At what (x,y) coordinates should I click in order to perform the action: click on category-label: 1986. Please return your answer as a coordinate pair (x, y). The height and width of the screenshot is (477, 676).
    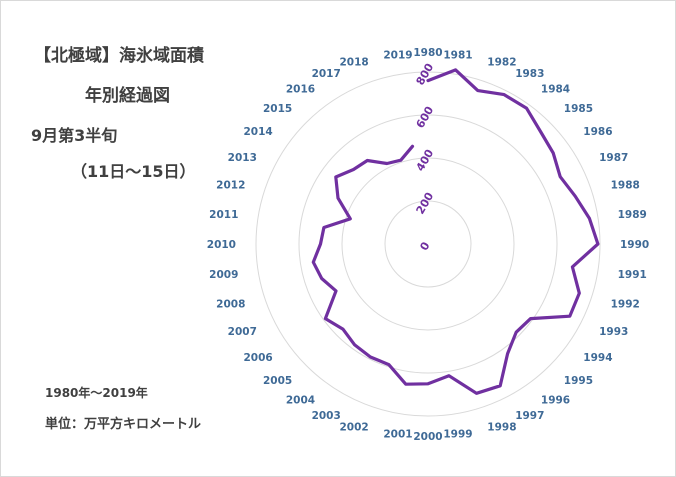
    Looking at the image, I should click on (597, 132).